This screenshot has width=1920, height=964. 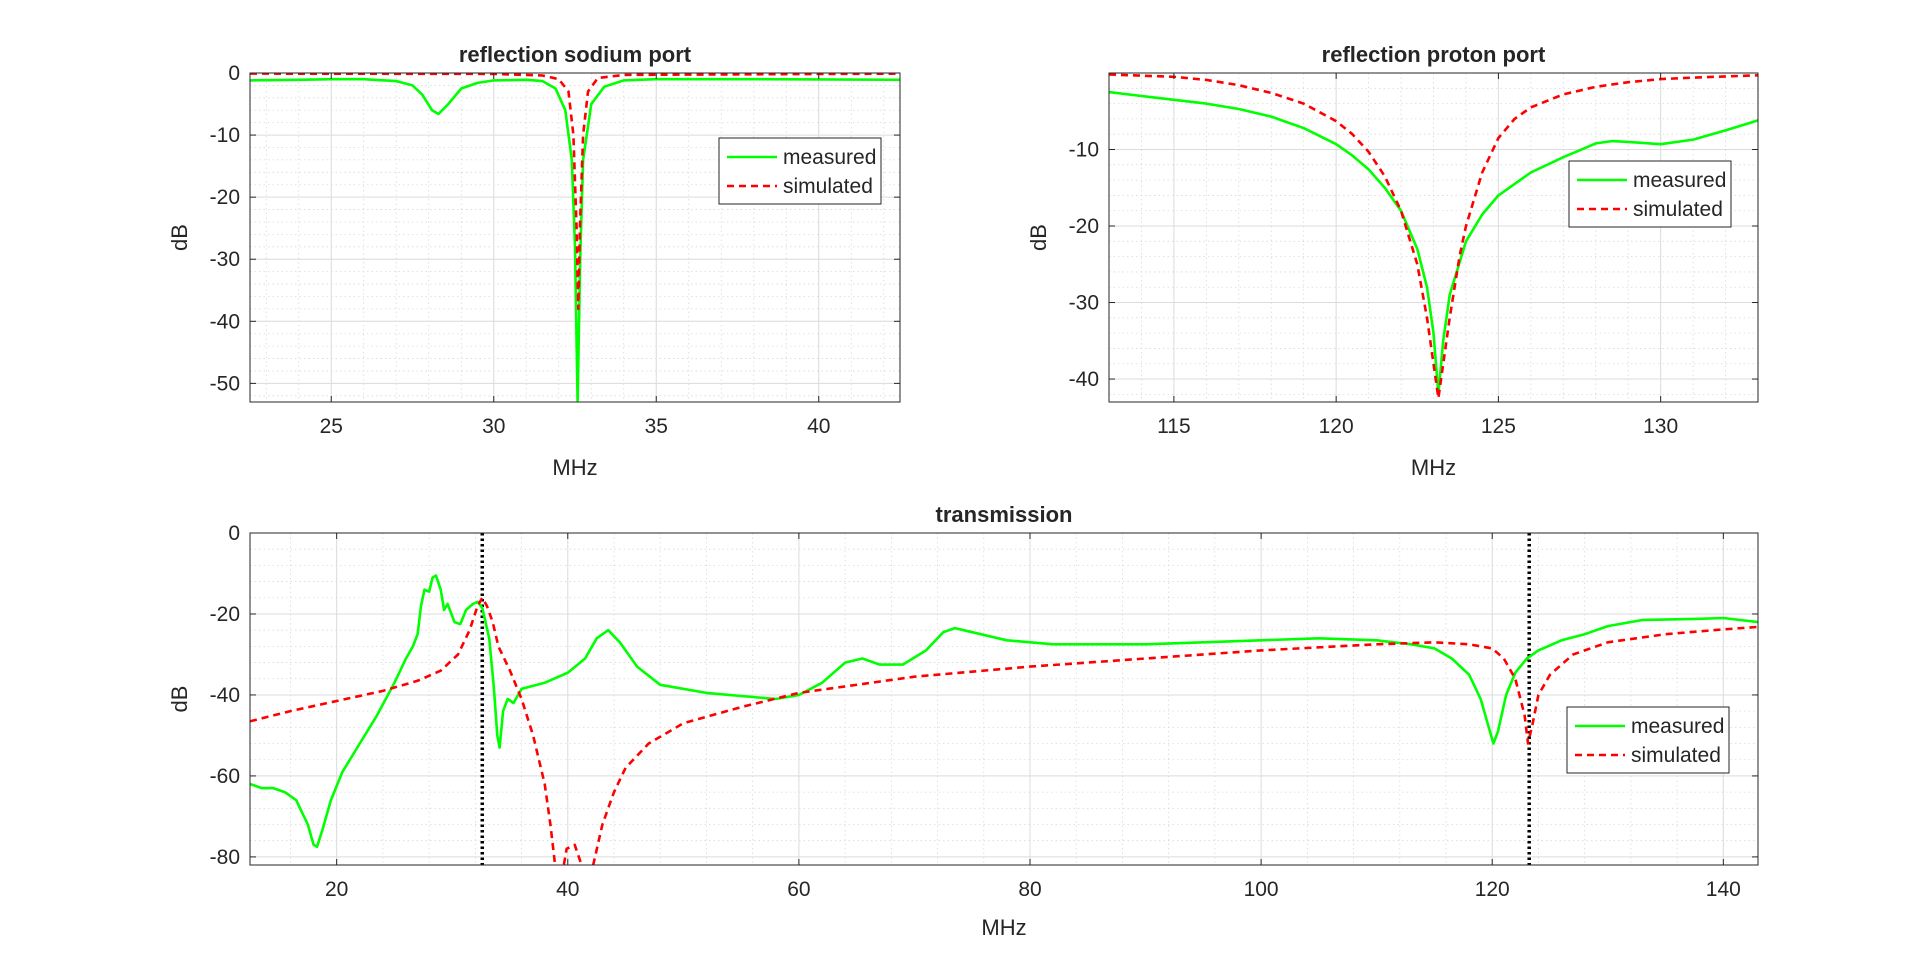 I want to click on transmission-legend-box, so click(x=1648, y=740).